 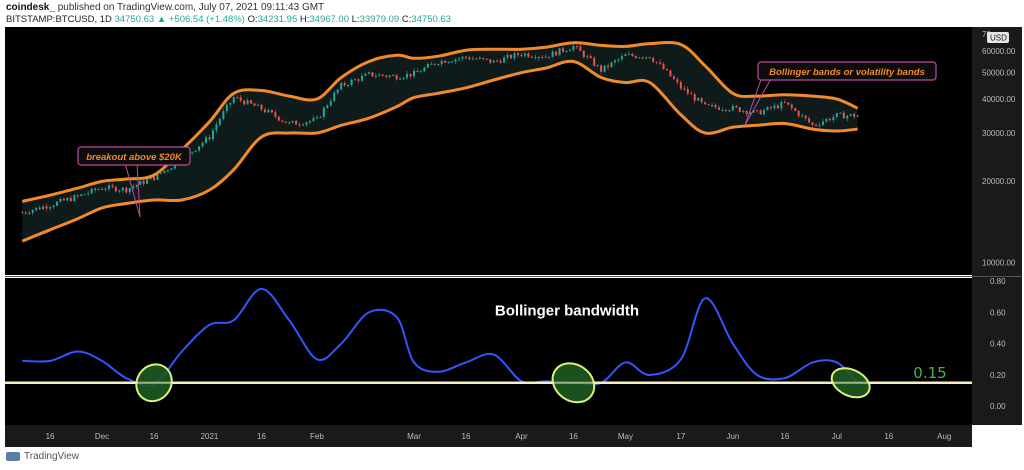 What do you see at coordinates (997, 226) in the screenshot?
I see `price-scale` at bounding box center [997, 226].